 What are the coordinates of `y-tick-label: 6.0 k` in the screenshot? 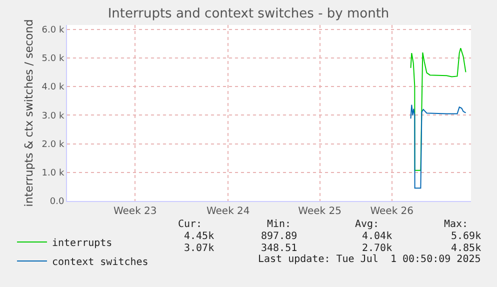 It's located at (53, 30).